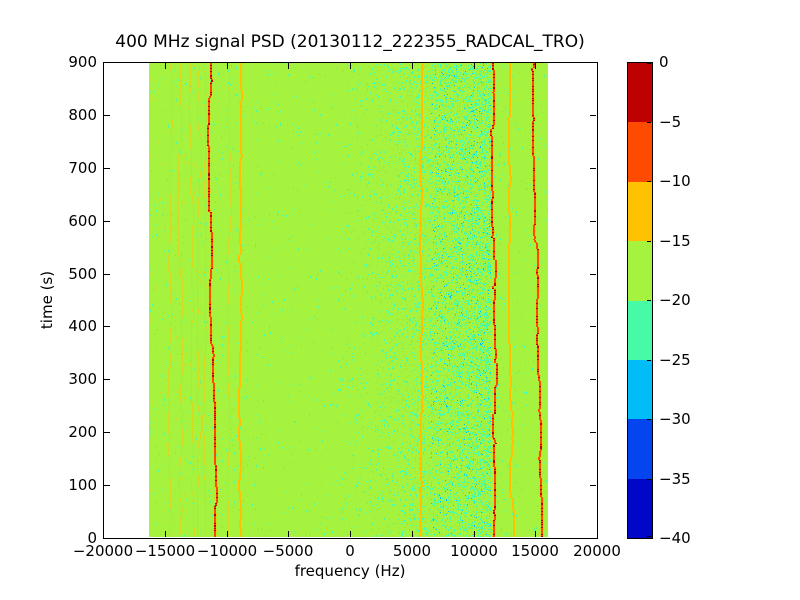 The width and height of the screenshot is (800, 600). I want to click on y-tick-label: 100, so click(82, 485).